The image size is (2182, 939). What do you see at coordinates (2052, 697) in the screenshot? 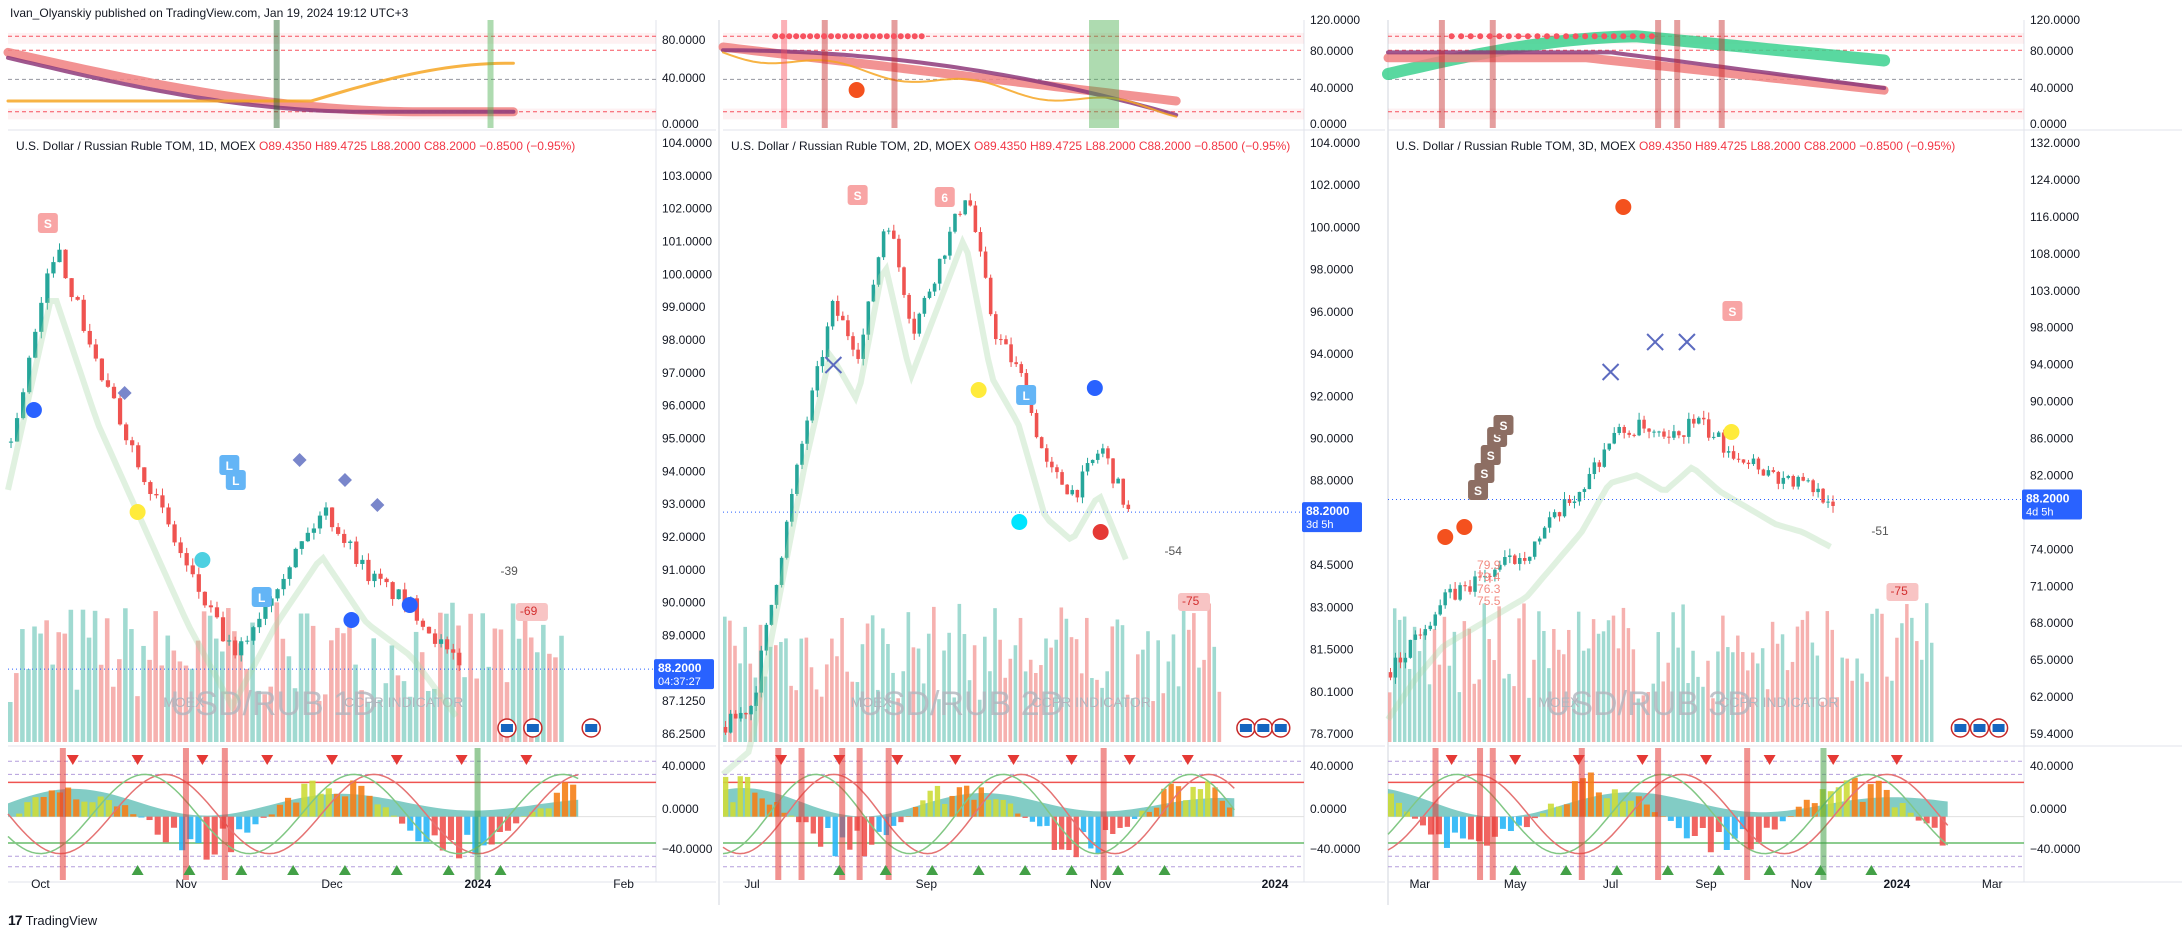
I see `price-axis-label: 62.0000` at bounding box center [2052, 697].